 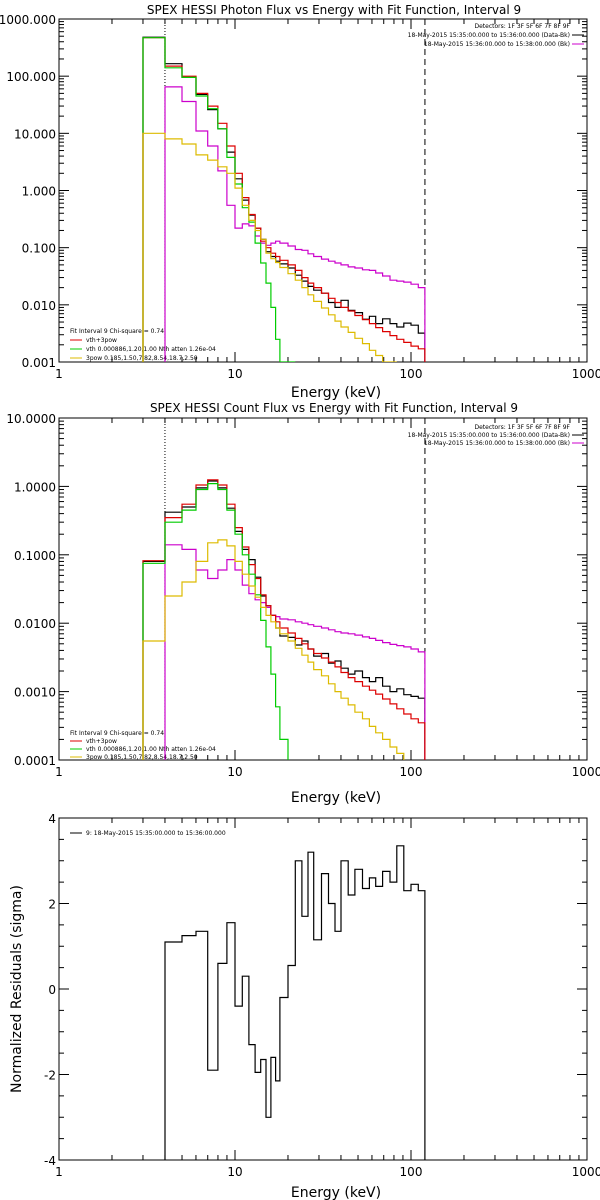 What do you see at coordinates (35, 761) in the screenshot?
I see `y-tick-label: 0.0001` at bounding box center [35, 761].